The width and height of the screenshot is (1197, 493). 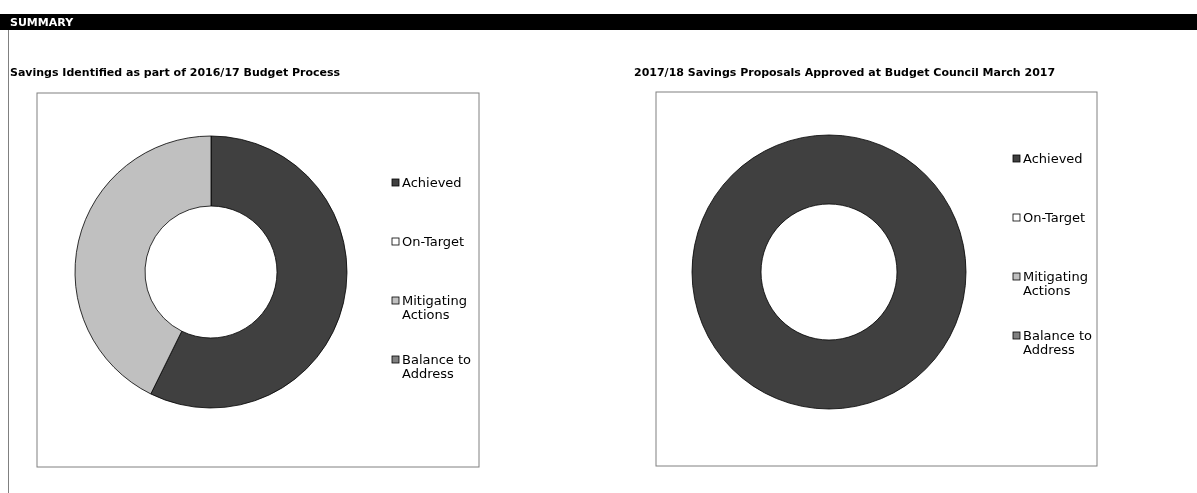 I want to click on chart-title: Savings Identified as part of 2016/17 Budget Process, so click(x=175, y=72).